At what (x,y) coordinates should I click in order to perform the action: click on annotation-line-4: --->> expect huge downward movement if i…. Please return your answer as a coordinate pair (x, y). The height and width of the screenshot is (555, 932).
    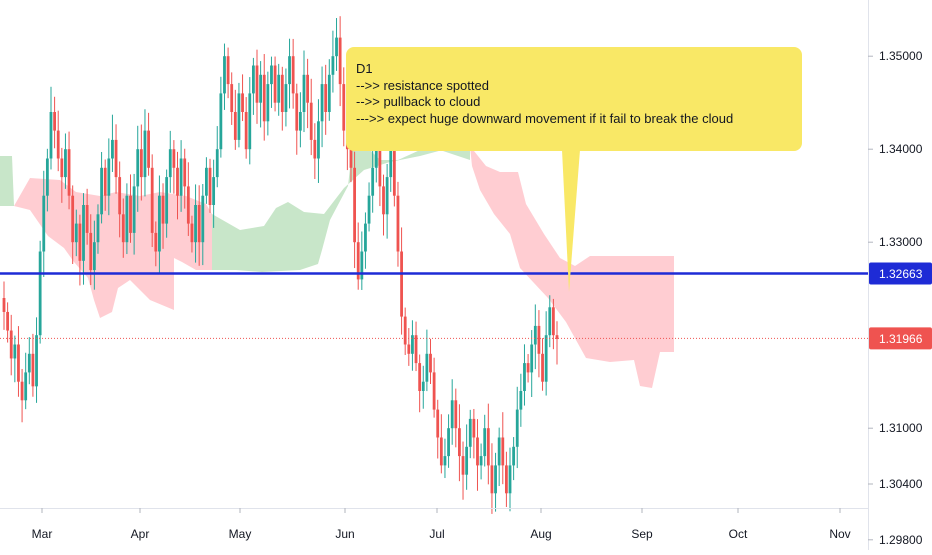
    Looking at the image, I should click on (545, 118).